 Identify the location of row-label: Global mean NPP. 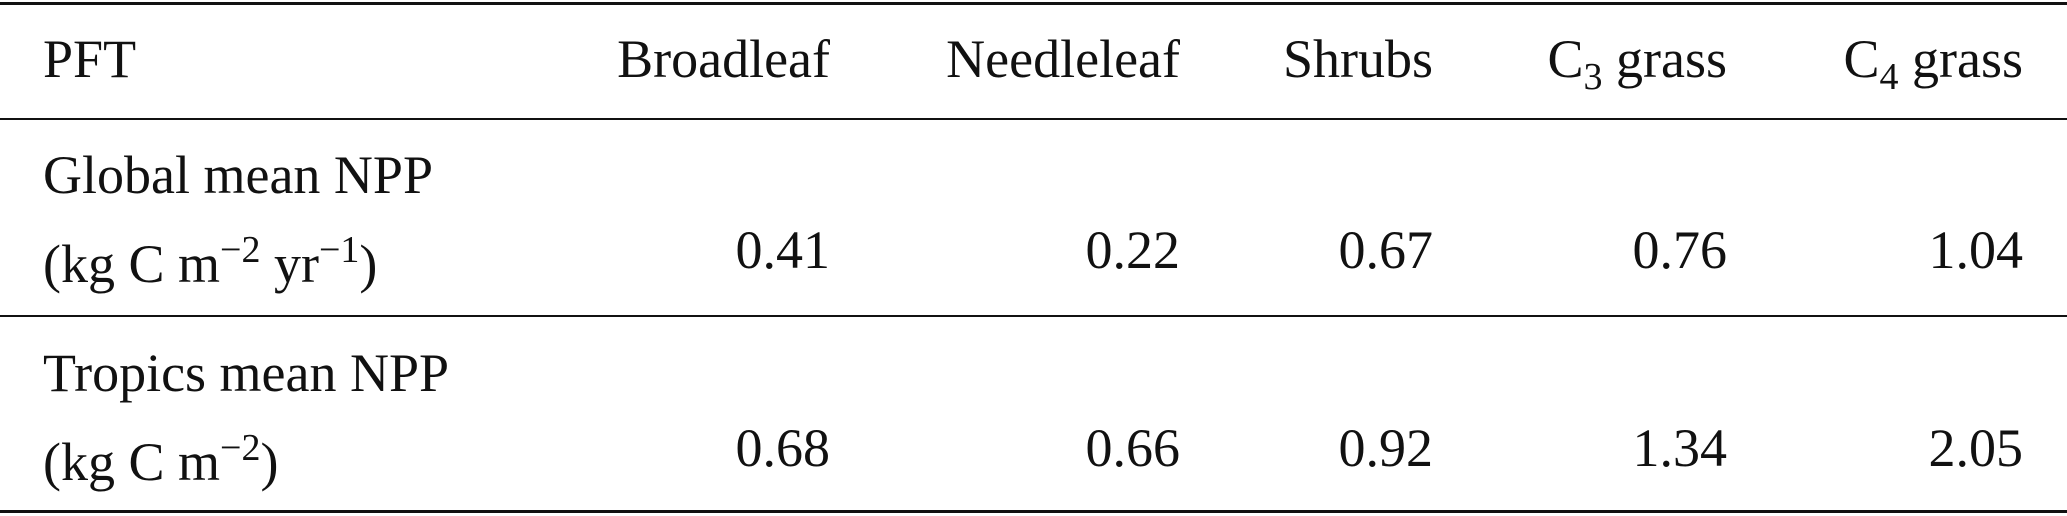
(238, 175).